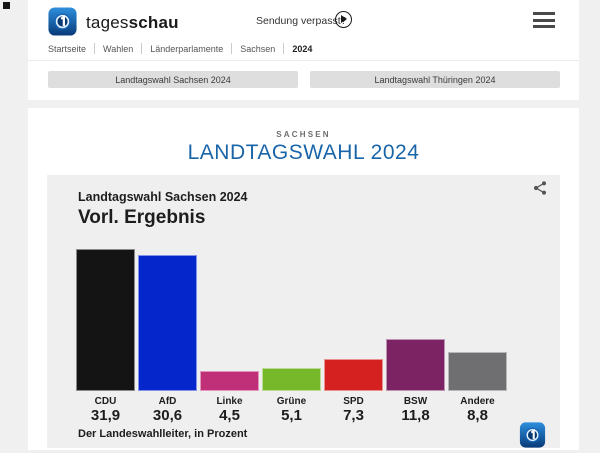 The width and height of the screenshot is (600, 453). I want to click on play-icon, so click(343, 19).